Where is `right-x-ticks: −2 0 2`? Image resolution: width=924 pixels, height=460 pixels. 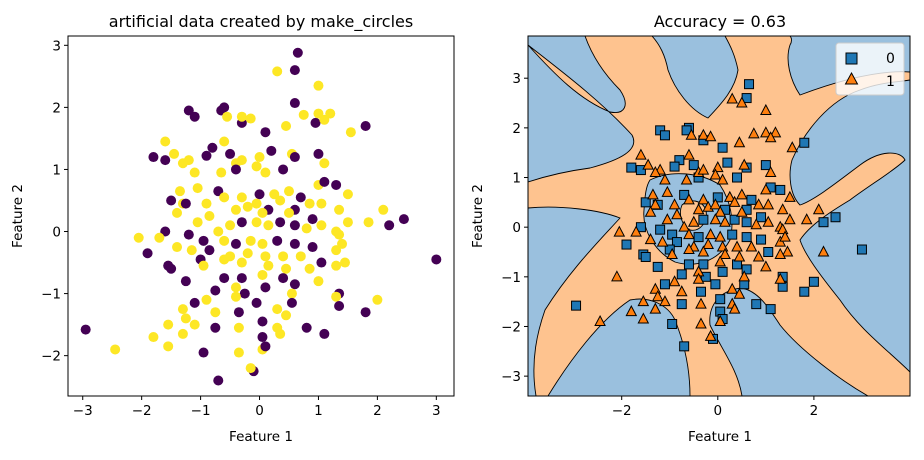
right-x-ticks: −2 0 2 is located at coordinates (715, 407).